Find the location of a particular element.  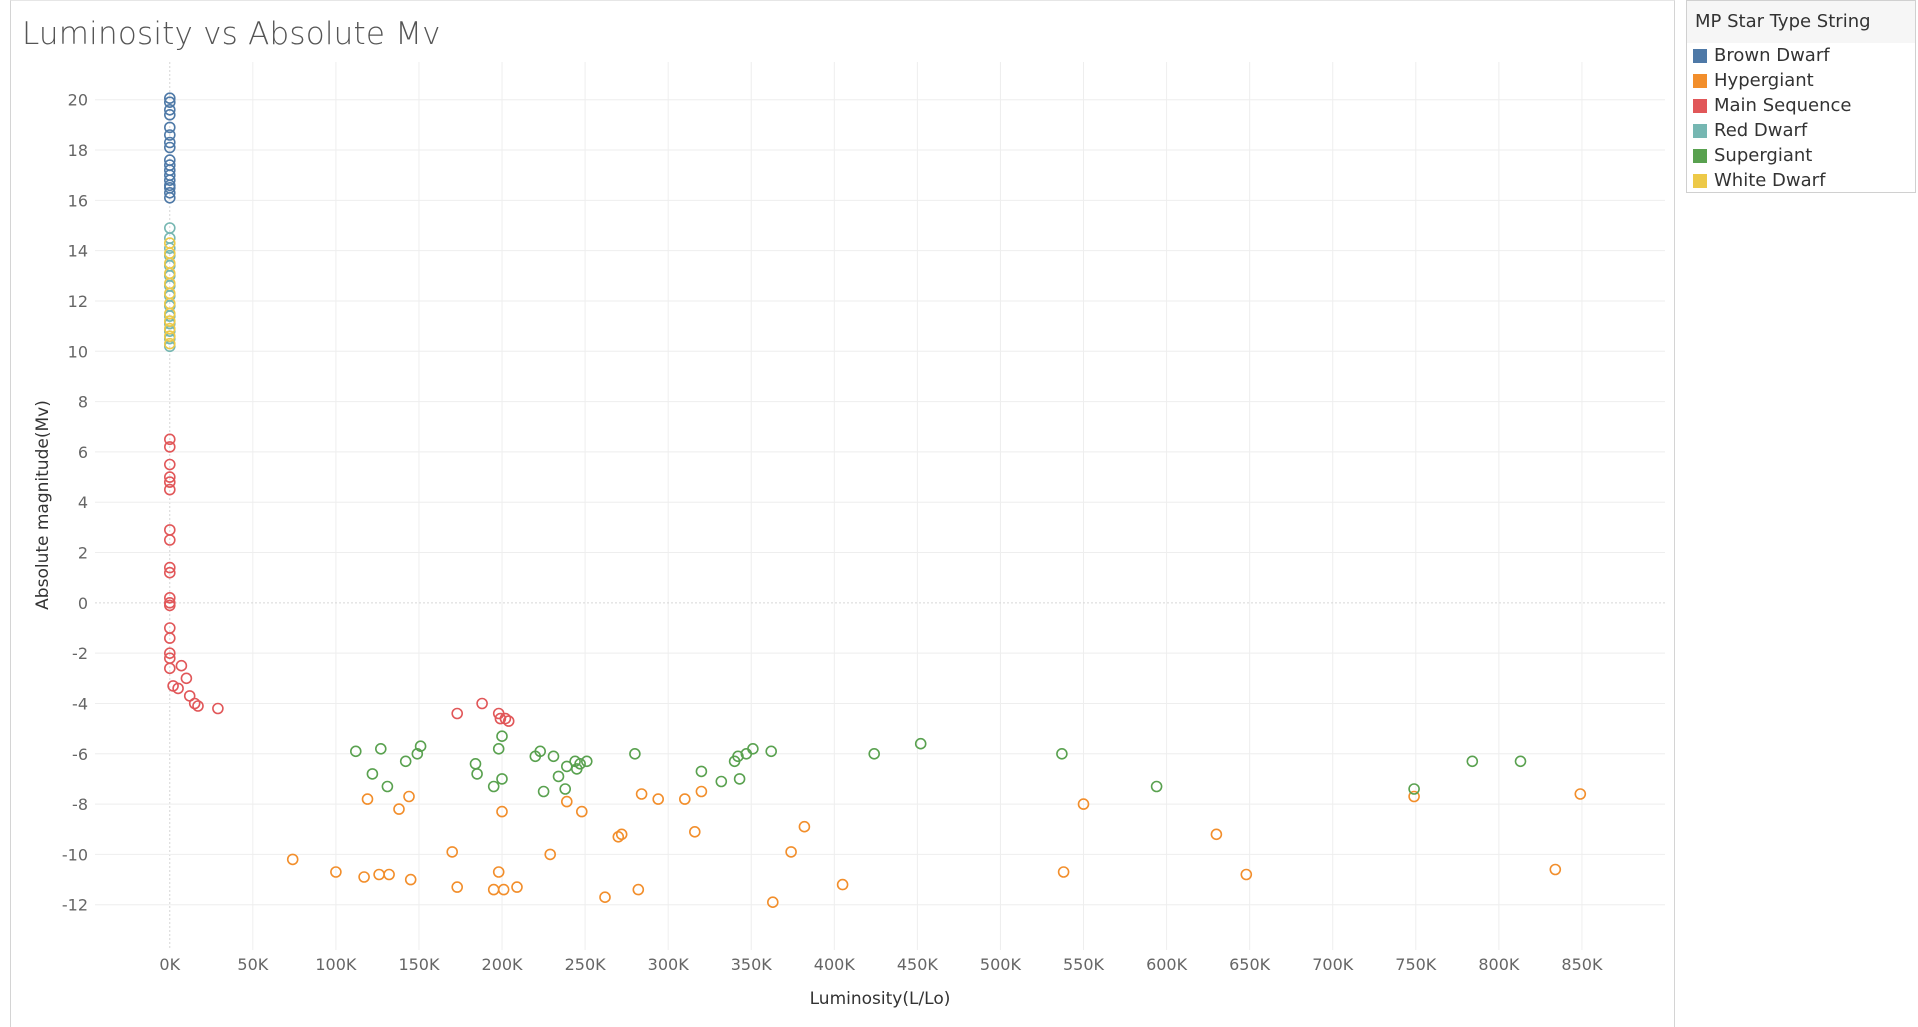

legend-item-brown-dwarf: Brown Dwarf is located at coordinates (1801, 55).